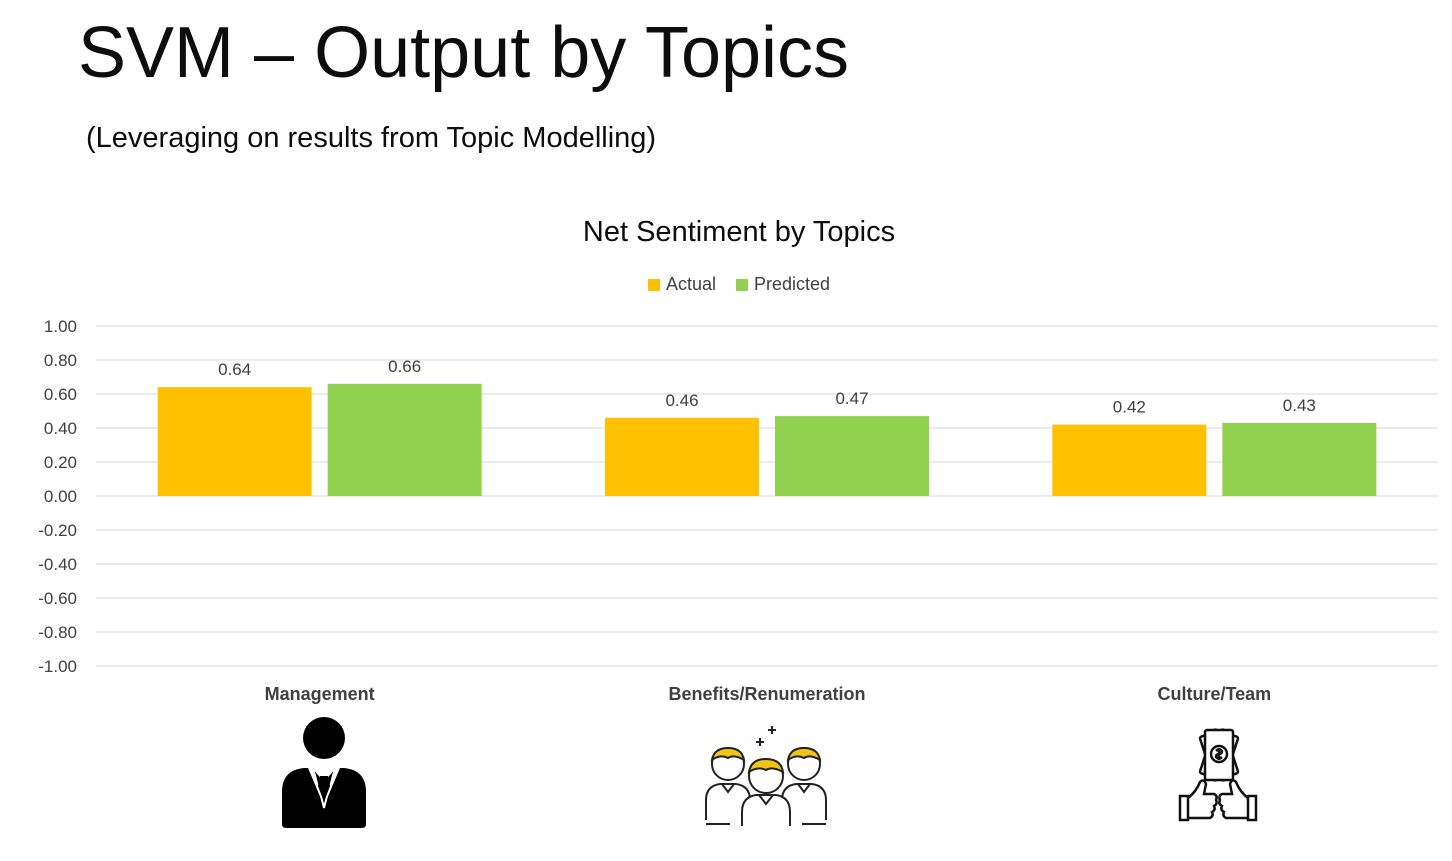 This screenshot has height=861, width=1452. What do you see at coordinates (851, 398) in the screenshot?
I see `data-label-predicted: 0.47` at bounding box center [851, 398].